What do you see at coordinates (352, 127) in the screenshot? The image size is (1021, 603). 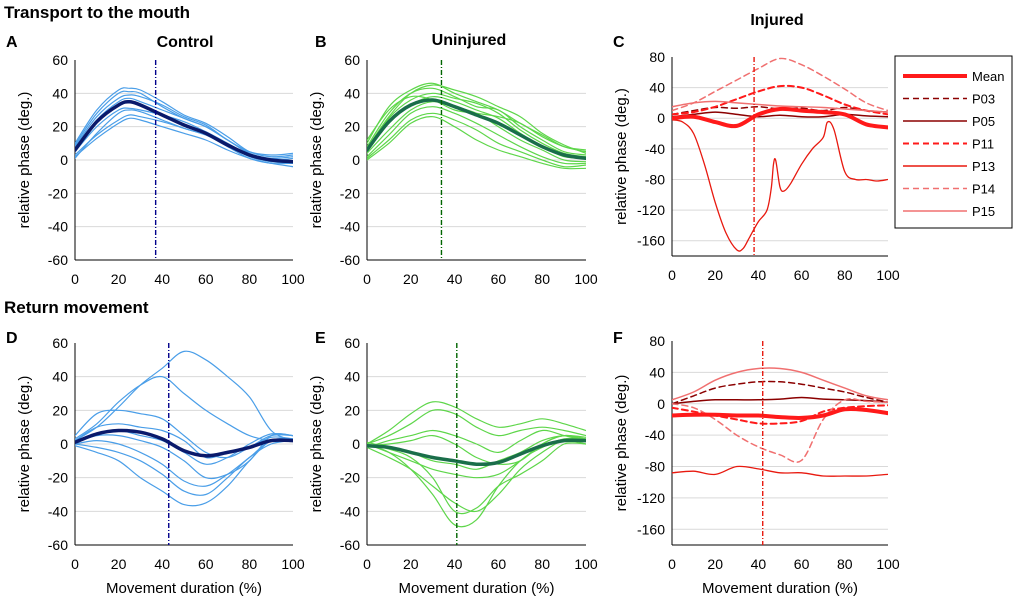 I see `y-tick-label-b: 20` at bounding box center [352, 127].